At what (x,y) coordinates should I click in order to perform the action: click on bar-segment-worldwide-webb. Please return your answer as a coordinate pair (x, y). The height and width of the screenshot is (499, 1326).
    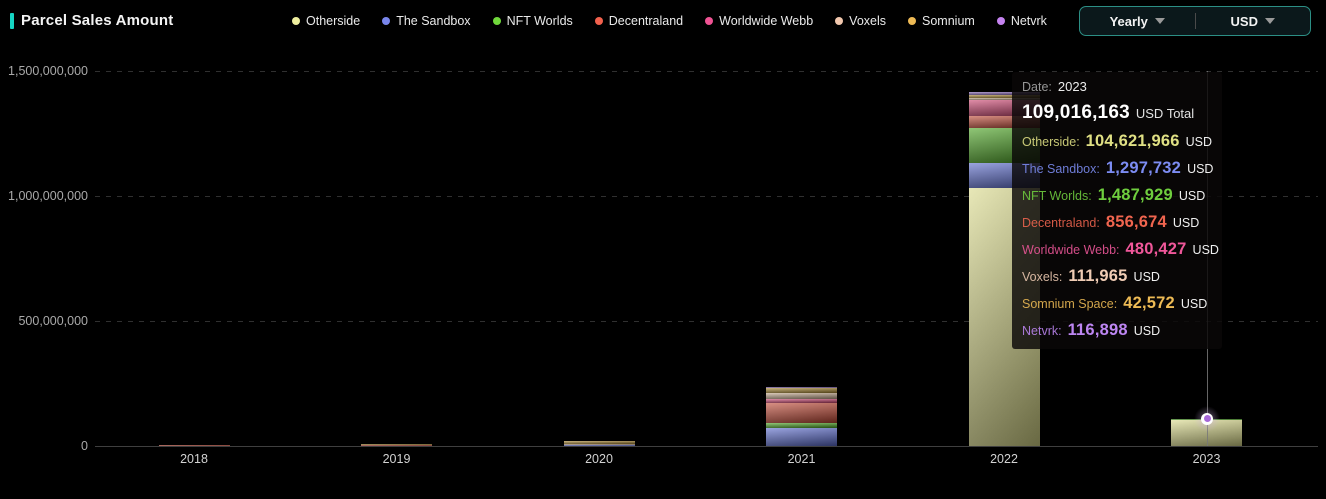
    Looking at the image, I should click on (801, 401).